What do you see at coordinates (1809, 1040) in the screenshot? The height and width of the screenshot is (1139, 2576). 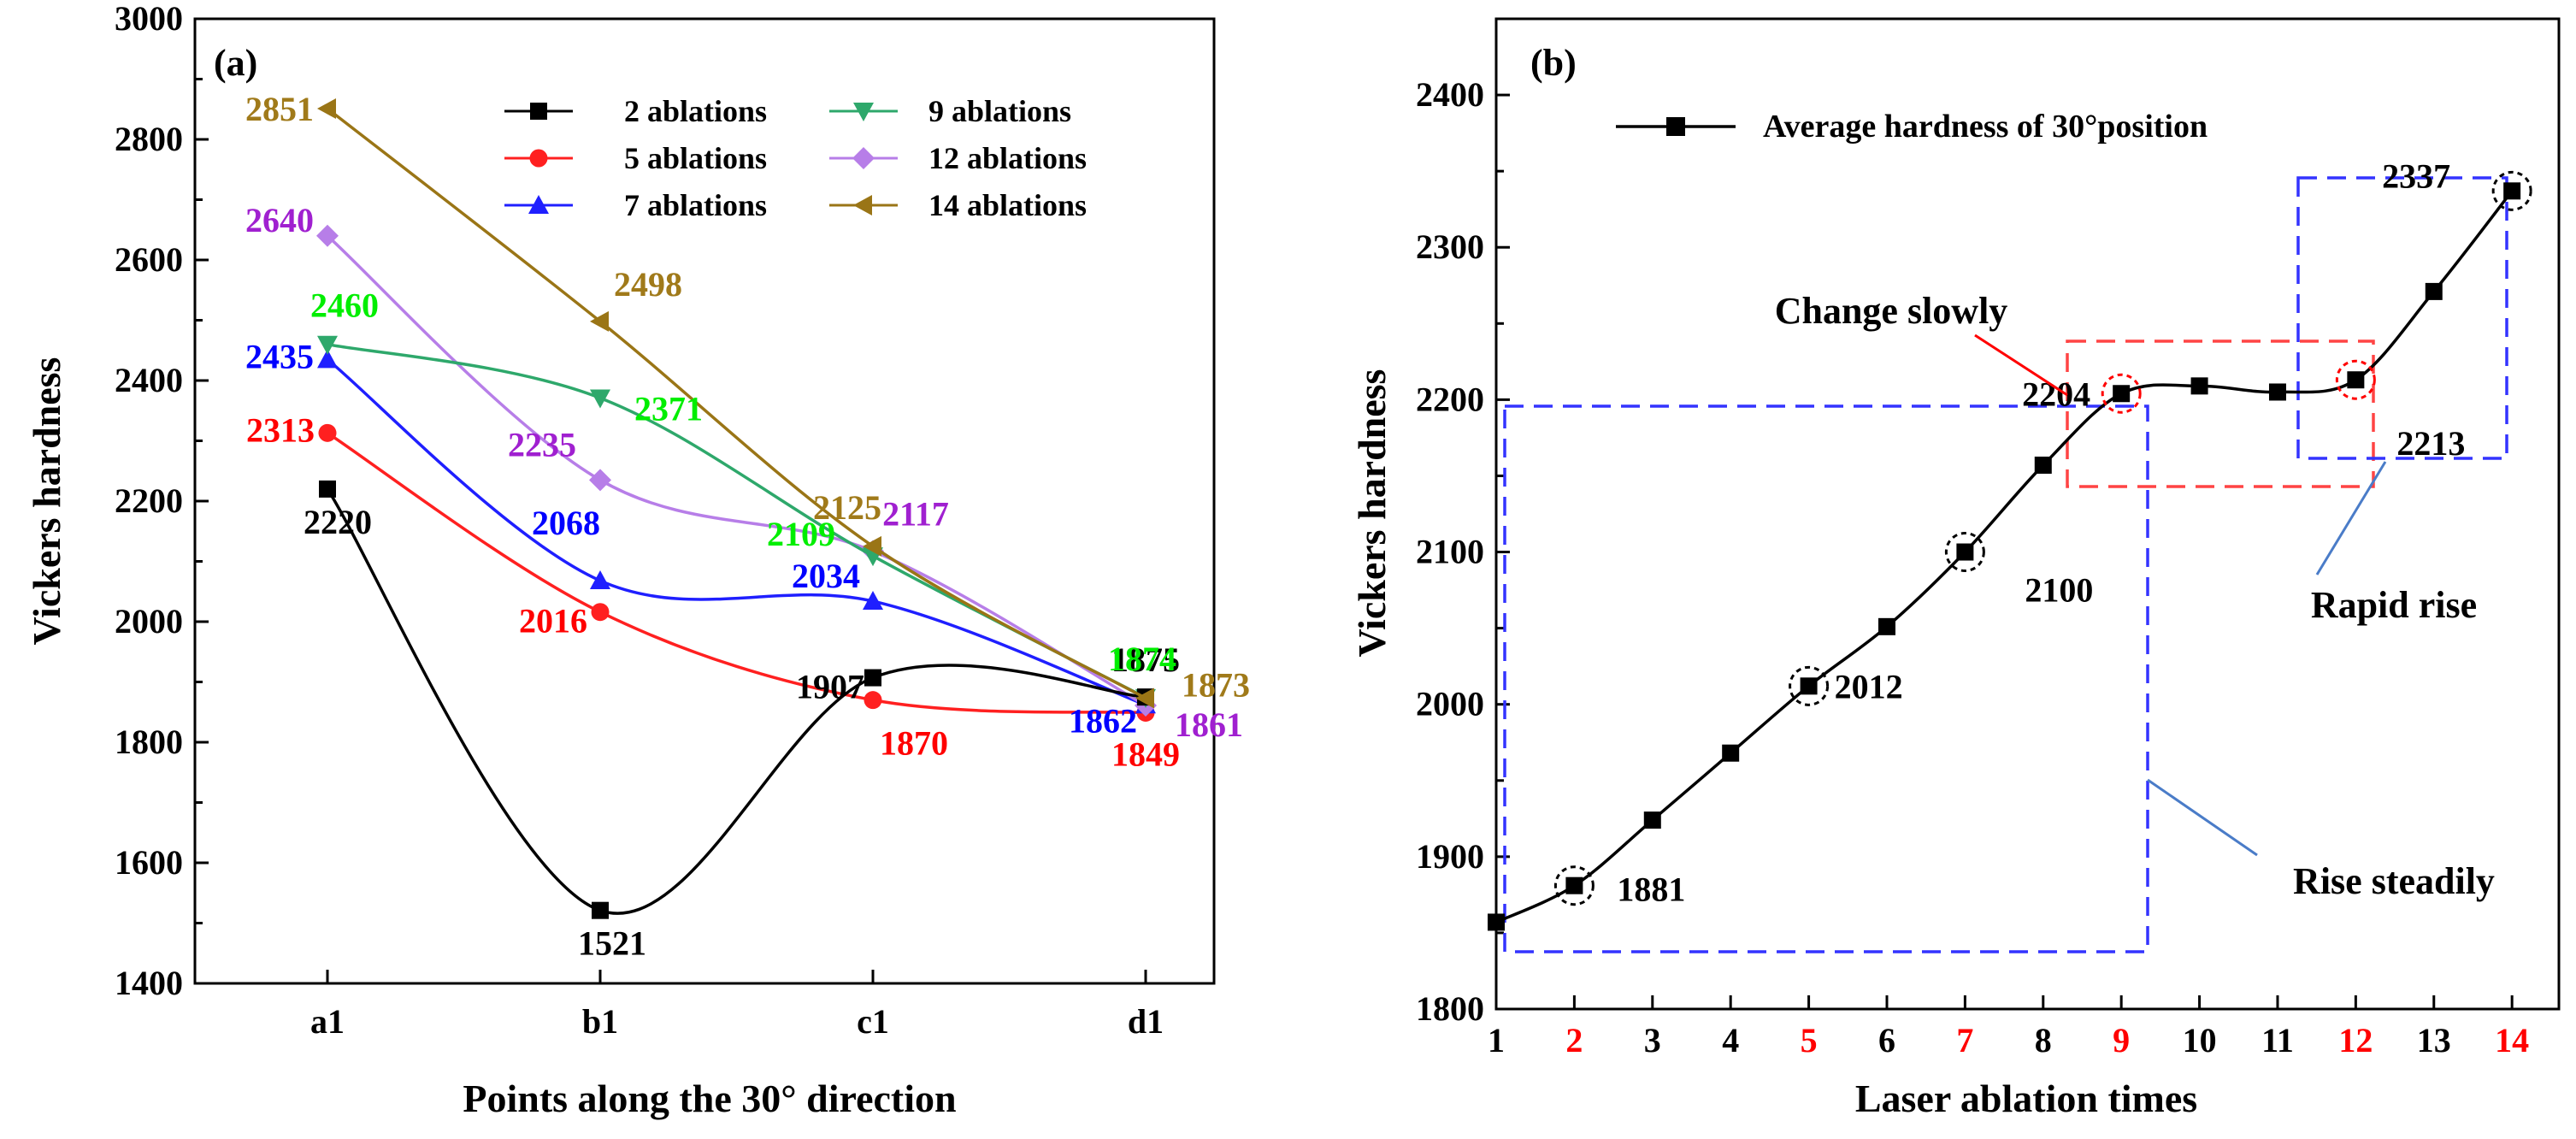 I see `x-tick-label: 5` at bounding box center [1809, 1040].